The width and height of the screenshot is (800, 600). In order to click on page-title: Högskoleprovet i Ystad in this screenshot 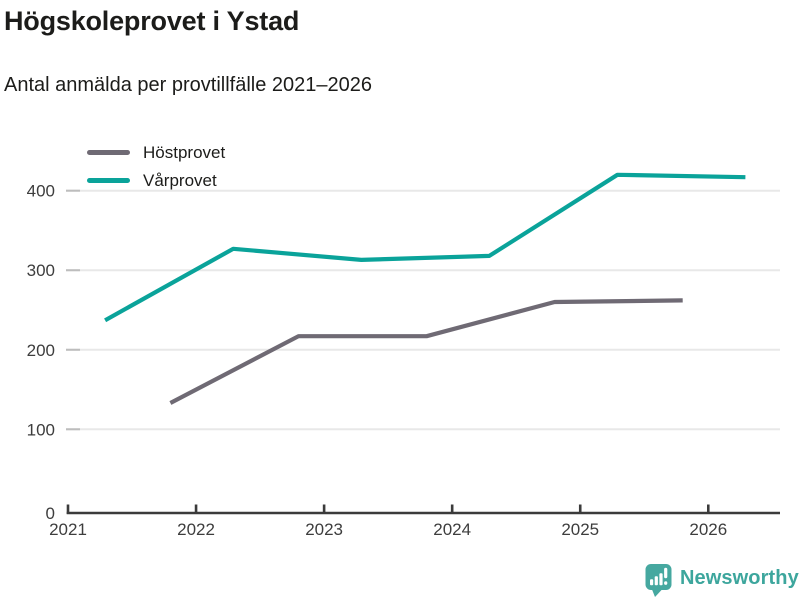, I will do `click(152, 21)`.